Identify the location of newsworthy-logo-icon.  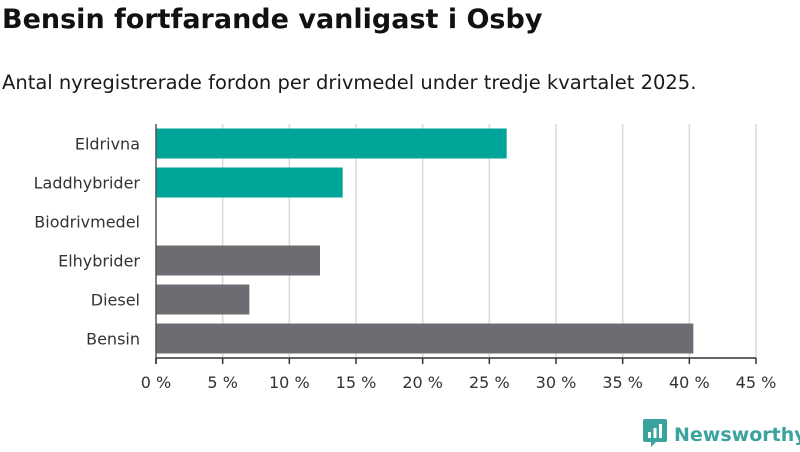
(655, 435).